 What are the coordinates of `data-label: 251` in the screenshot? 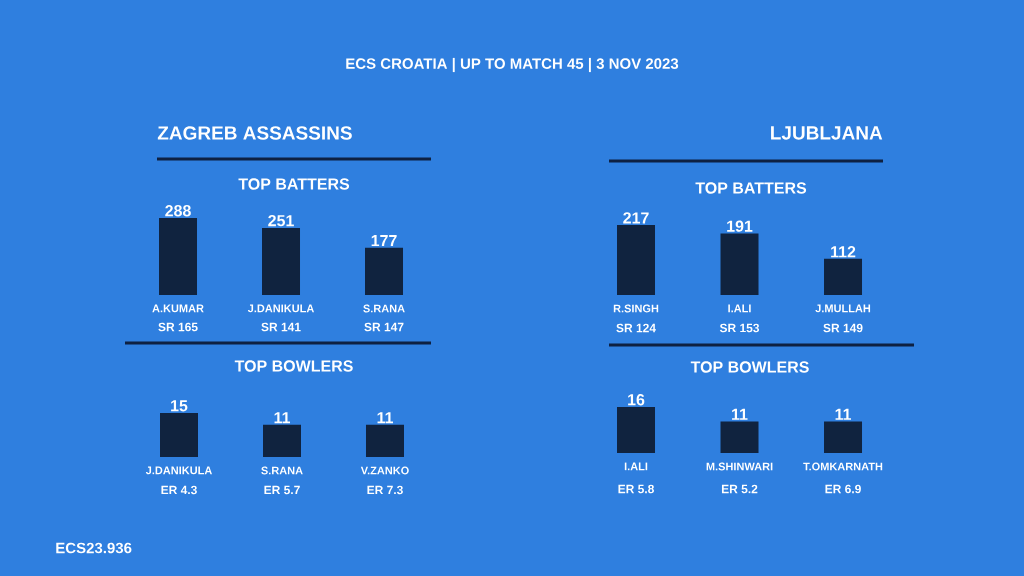 It's located at (281, 220).